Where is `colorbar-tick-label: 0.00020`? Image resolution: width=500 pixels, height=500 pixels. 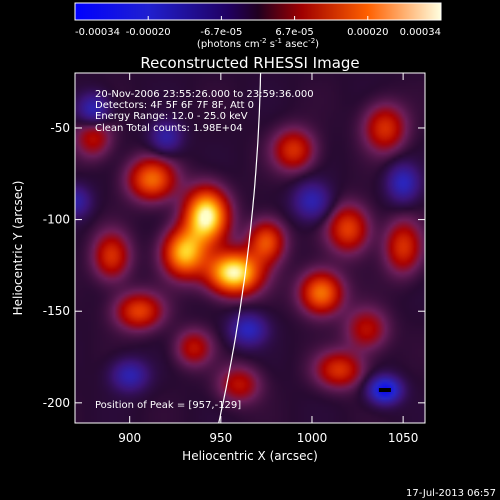
colorbar-tick-label: 0.00020 is located at coordinates (367, 32).